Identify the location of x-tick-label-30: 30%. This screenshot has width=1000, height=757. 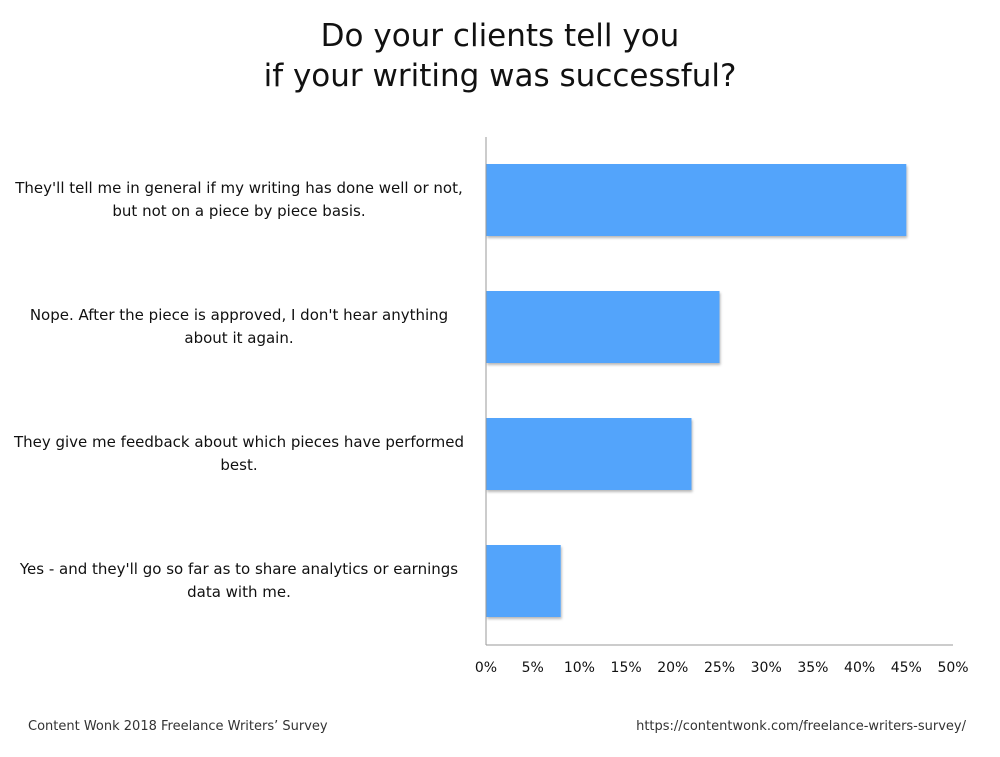
(766, 668).